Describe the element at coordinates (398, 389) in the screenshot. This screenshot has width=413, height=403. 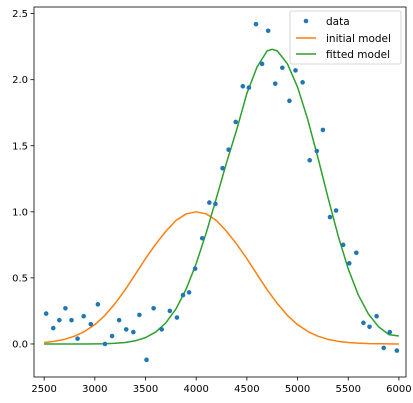
I see `x-tick-label: 6000` at that location.